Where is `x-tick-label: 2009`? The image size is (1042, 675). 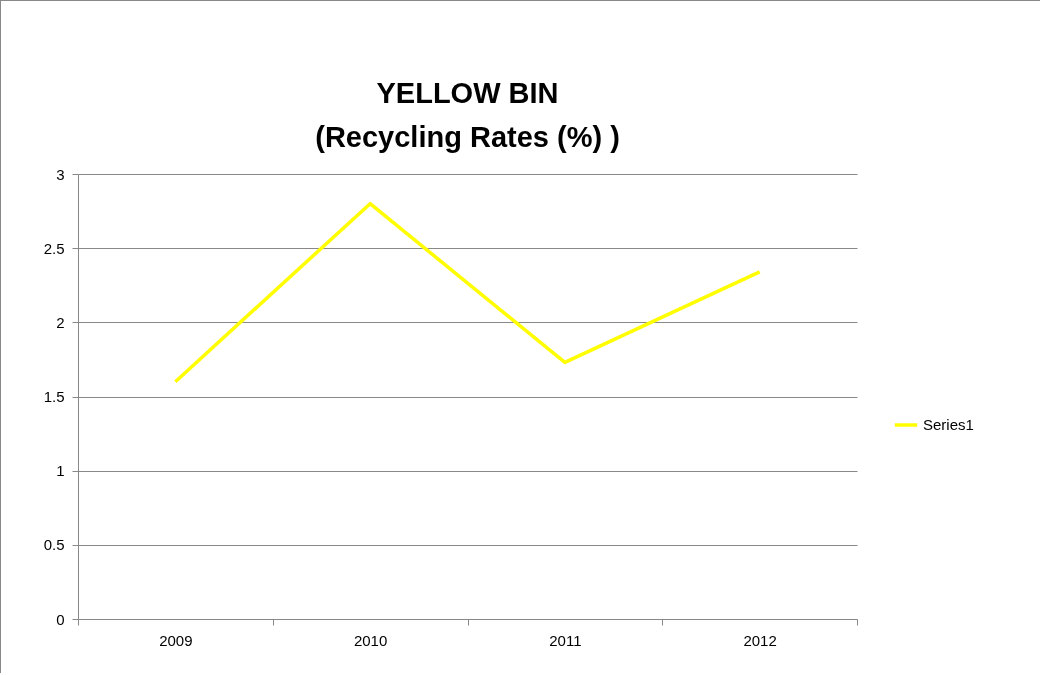 x-tick-label: 2009 is located at coordinates (176, 640).